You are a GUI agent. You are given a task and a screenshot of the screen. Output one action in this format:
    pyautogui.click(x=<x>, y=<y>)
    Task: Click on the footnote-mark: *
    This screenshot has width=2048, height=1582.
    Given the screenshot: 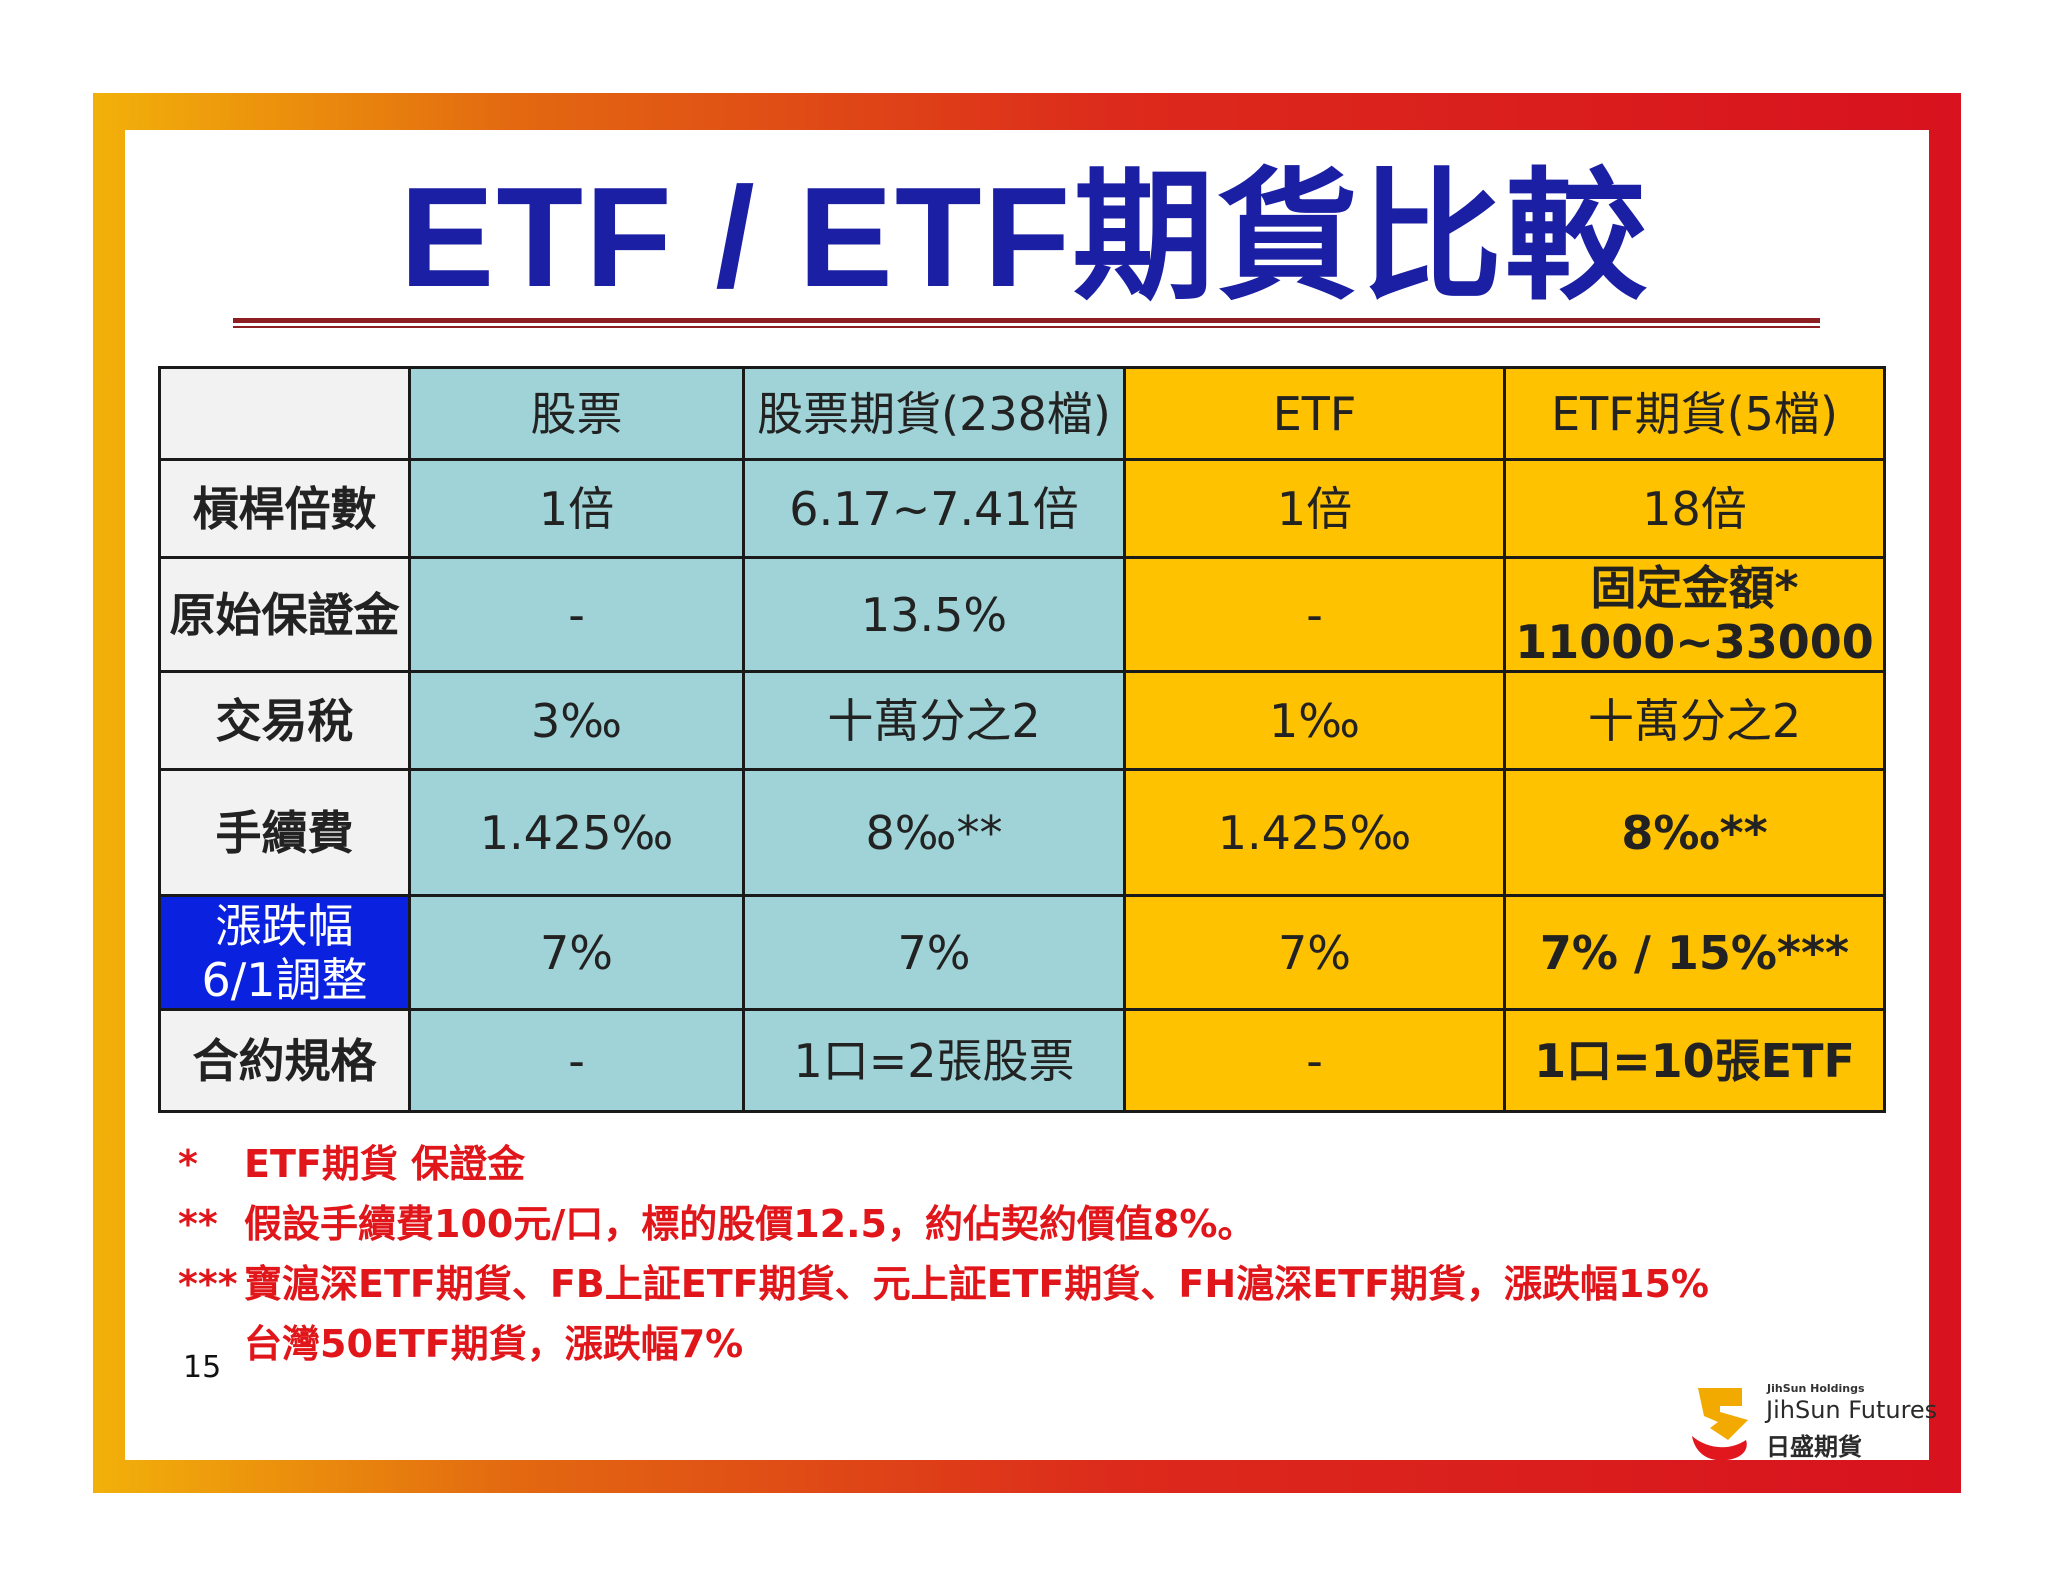 What is the action you would take?
    pyautogui.click(x=188, y=1164)
    